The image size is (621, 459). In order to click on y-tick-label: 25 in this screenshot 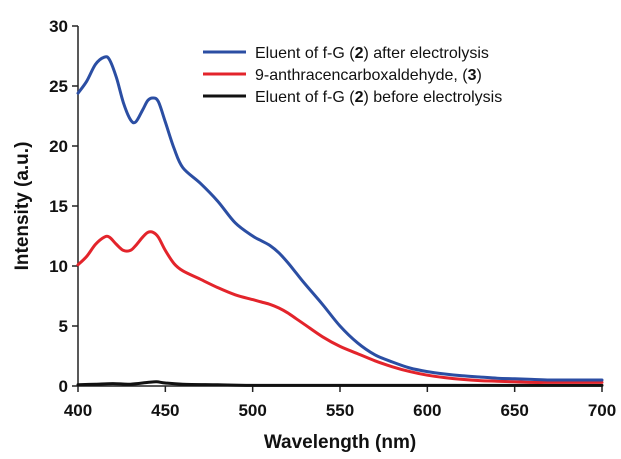, I will do `click(58, 86)`.